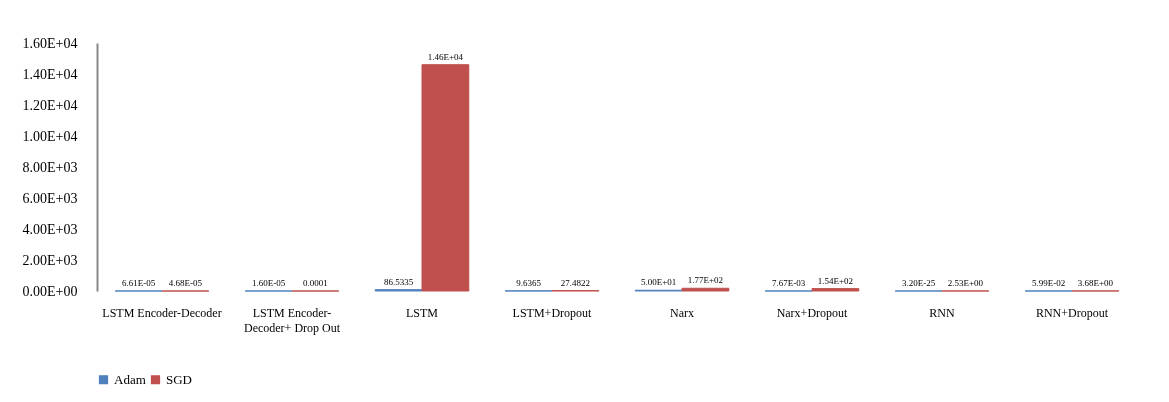 This screenshot has width=1169, height=402. Describe the element at coordinates (50, 74) in the screenshot. I see `y-tick-label: 1.40E+04` at that location.